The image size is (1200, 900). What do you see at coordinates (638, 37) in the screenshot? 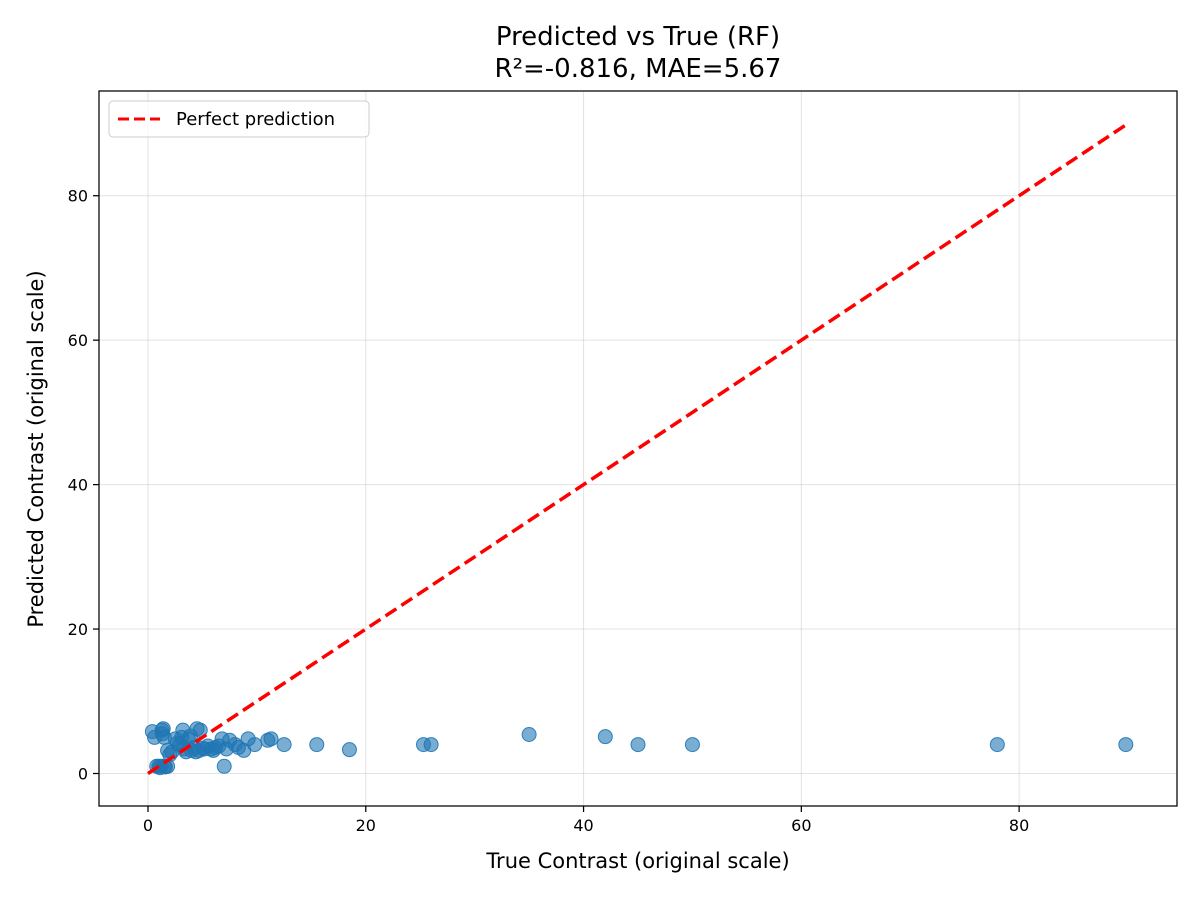
I see `chart-title: Predicted vs True (RF)` at bounding box center [638, 37].